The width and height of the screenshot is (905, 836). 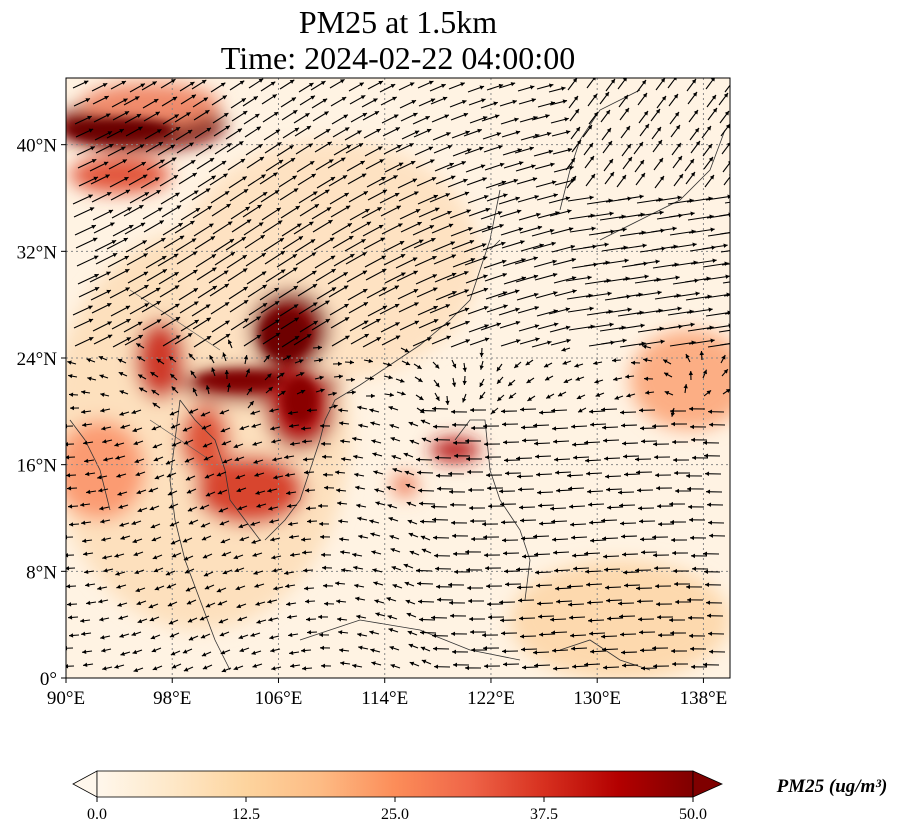 What do you see at coordinates (285, 335) in the screenshot?
I see `hotspot-sichuan` at bounding box center [285, 335].